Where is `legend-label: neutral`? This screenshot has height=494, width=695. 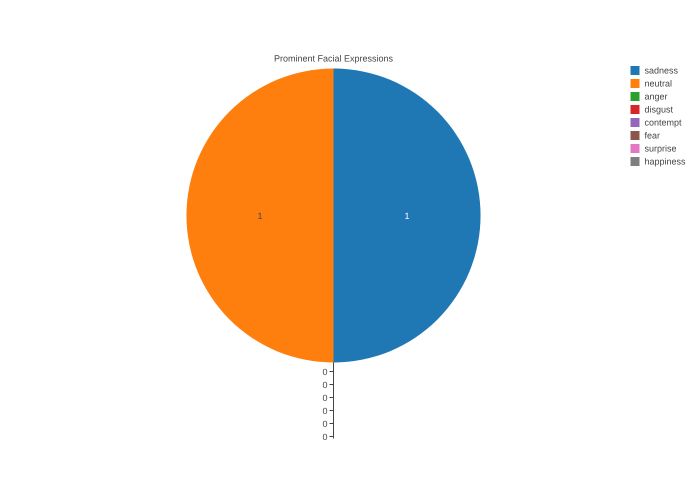
legend-label: neutral is located at coordinates (658, 83).